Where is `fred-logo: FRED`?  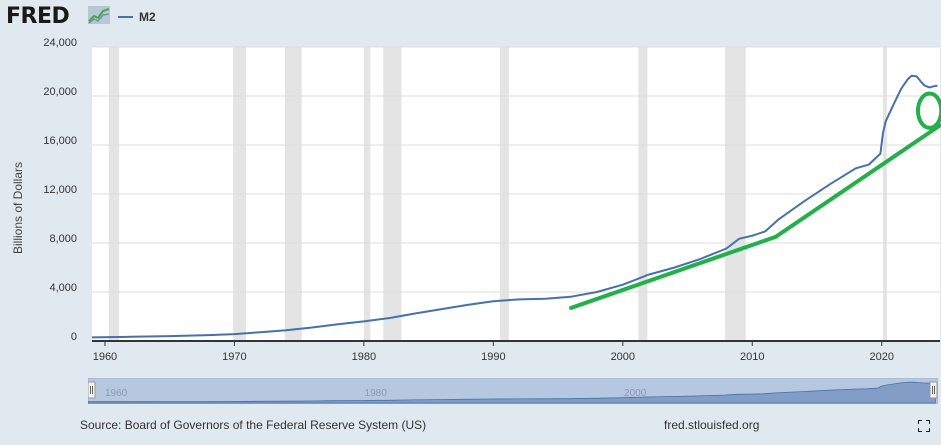
fred-logo: FRED is located at coordinates (38, 16).